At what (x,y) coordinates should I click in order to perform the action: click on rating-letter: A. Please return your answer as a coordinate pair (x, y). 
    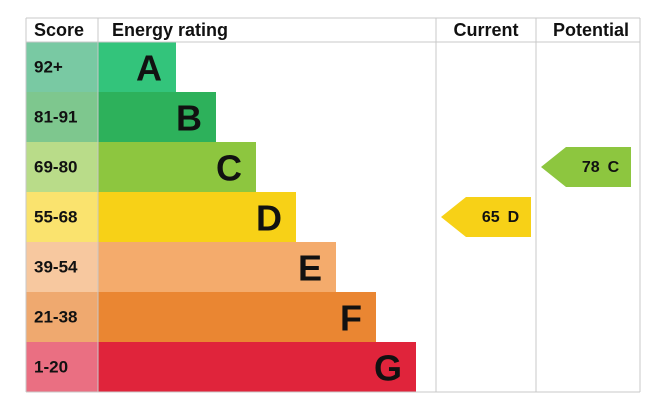
    Looking at the image, I should click on (149, 68).